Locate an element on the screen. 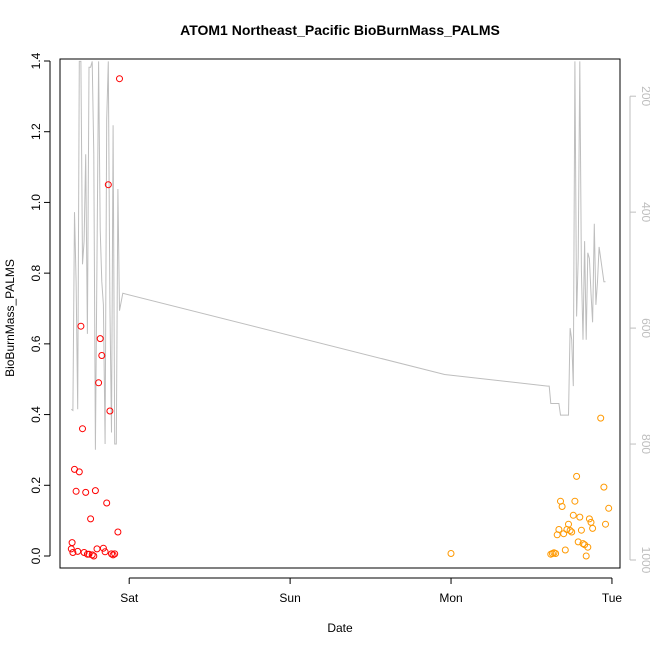 The height and width of the screenshot is (655, 650). y-tick-label-3: 0.4 is located at coordinates (36, 414).